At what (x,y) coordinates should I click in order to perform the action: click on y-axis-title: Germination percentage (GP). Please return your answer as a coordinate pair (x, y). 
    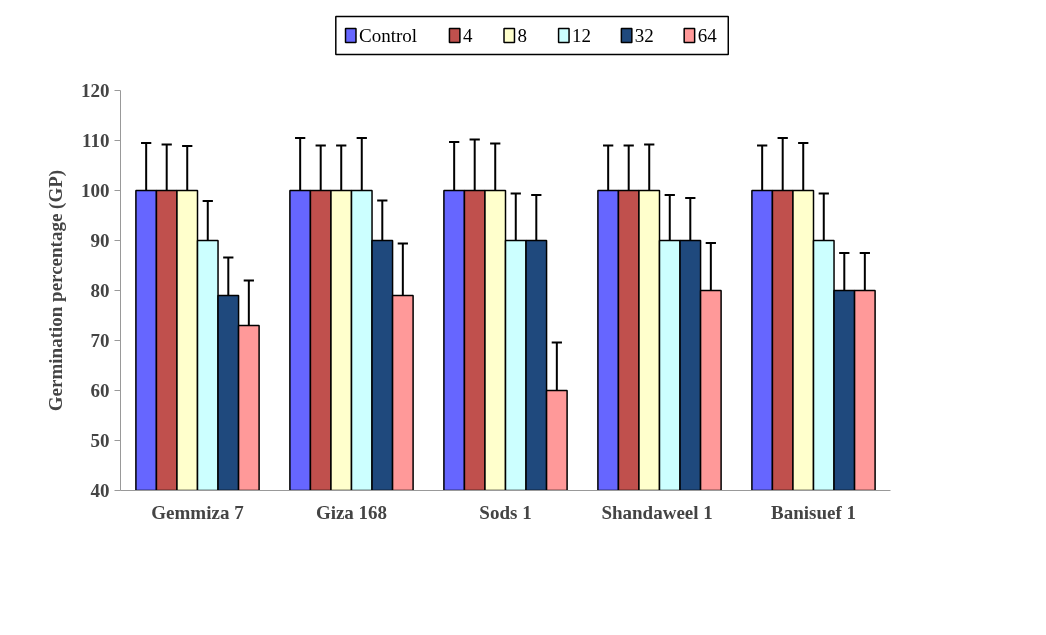
    Looking at the image, I should click on (56, 290).